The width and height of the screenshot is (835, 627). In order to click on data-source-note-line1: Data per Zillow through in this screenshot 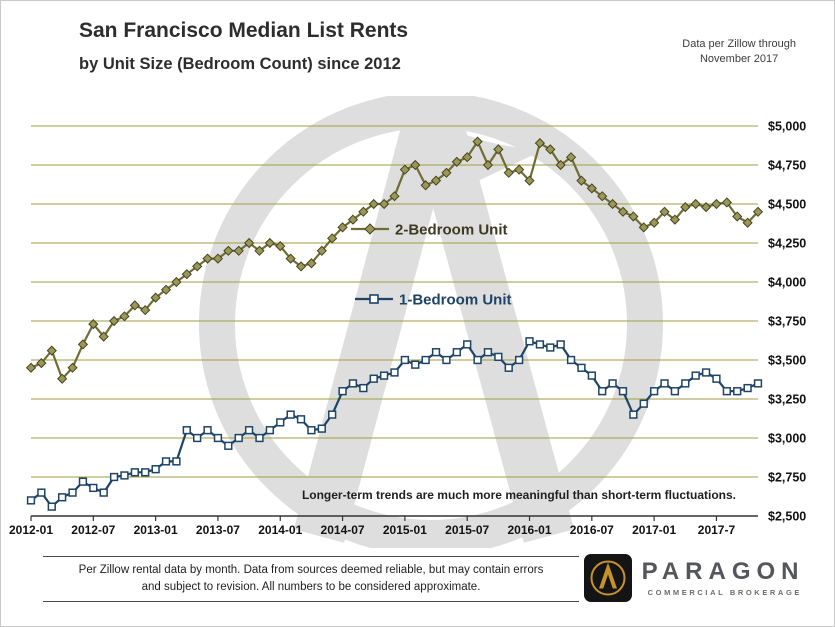, I will do `click(739, 44)`.